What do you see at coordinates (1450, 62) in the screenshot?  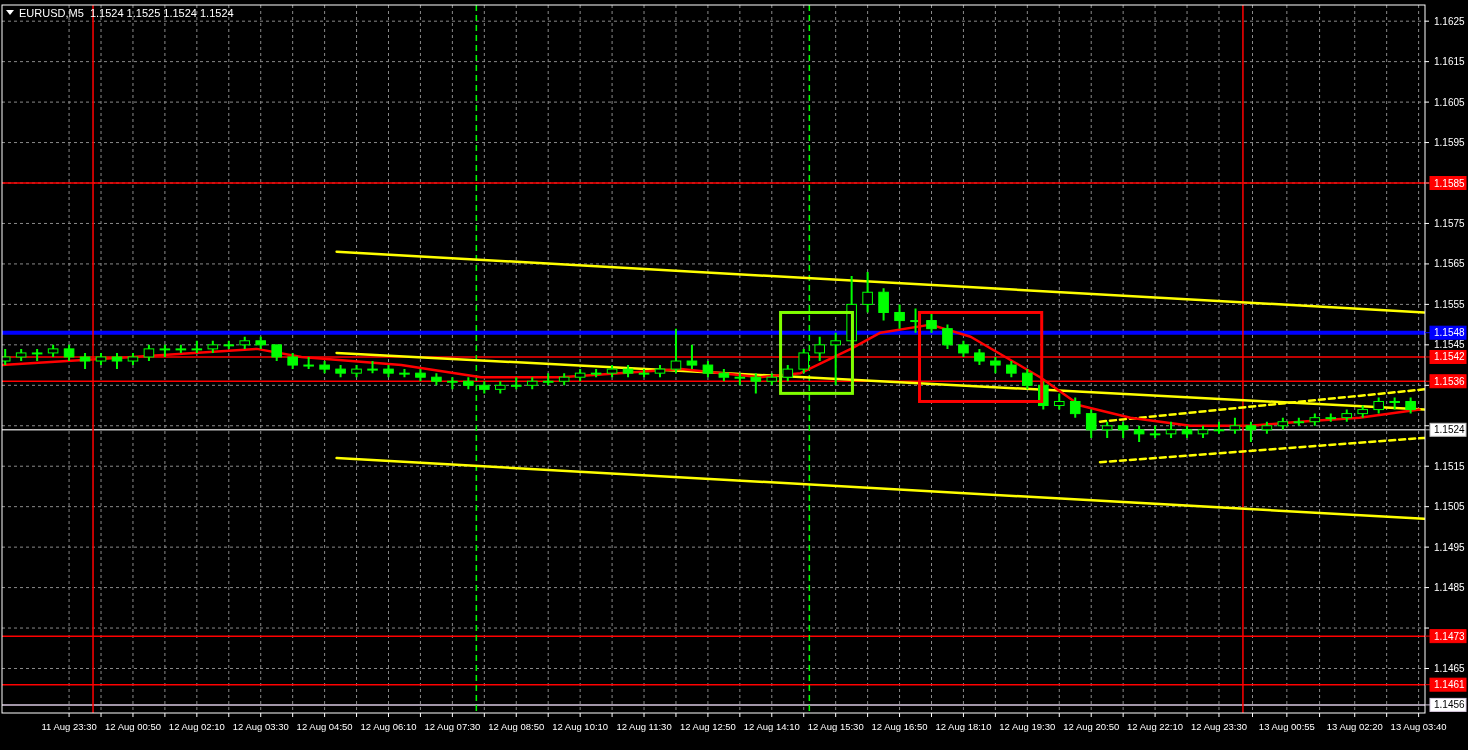 I see `y-tick-label: 1.1615` at bounding box center [1450, 62].